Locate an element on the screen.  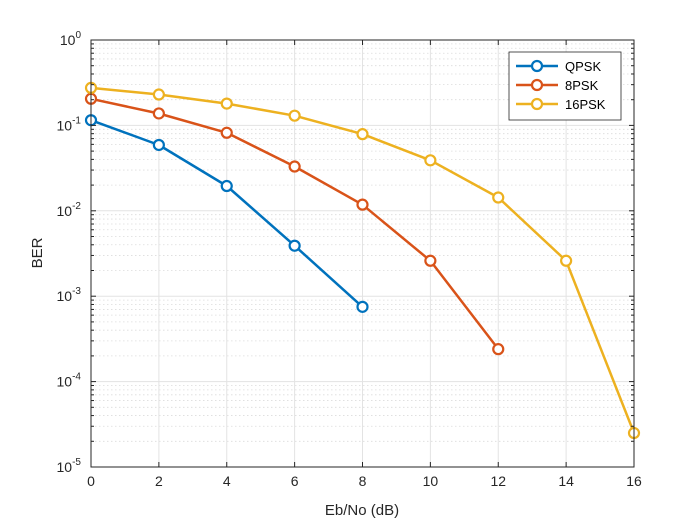
x-tick-label: 16 is located at coordinates (634, 481).